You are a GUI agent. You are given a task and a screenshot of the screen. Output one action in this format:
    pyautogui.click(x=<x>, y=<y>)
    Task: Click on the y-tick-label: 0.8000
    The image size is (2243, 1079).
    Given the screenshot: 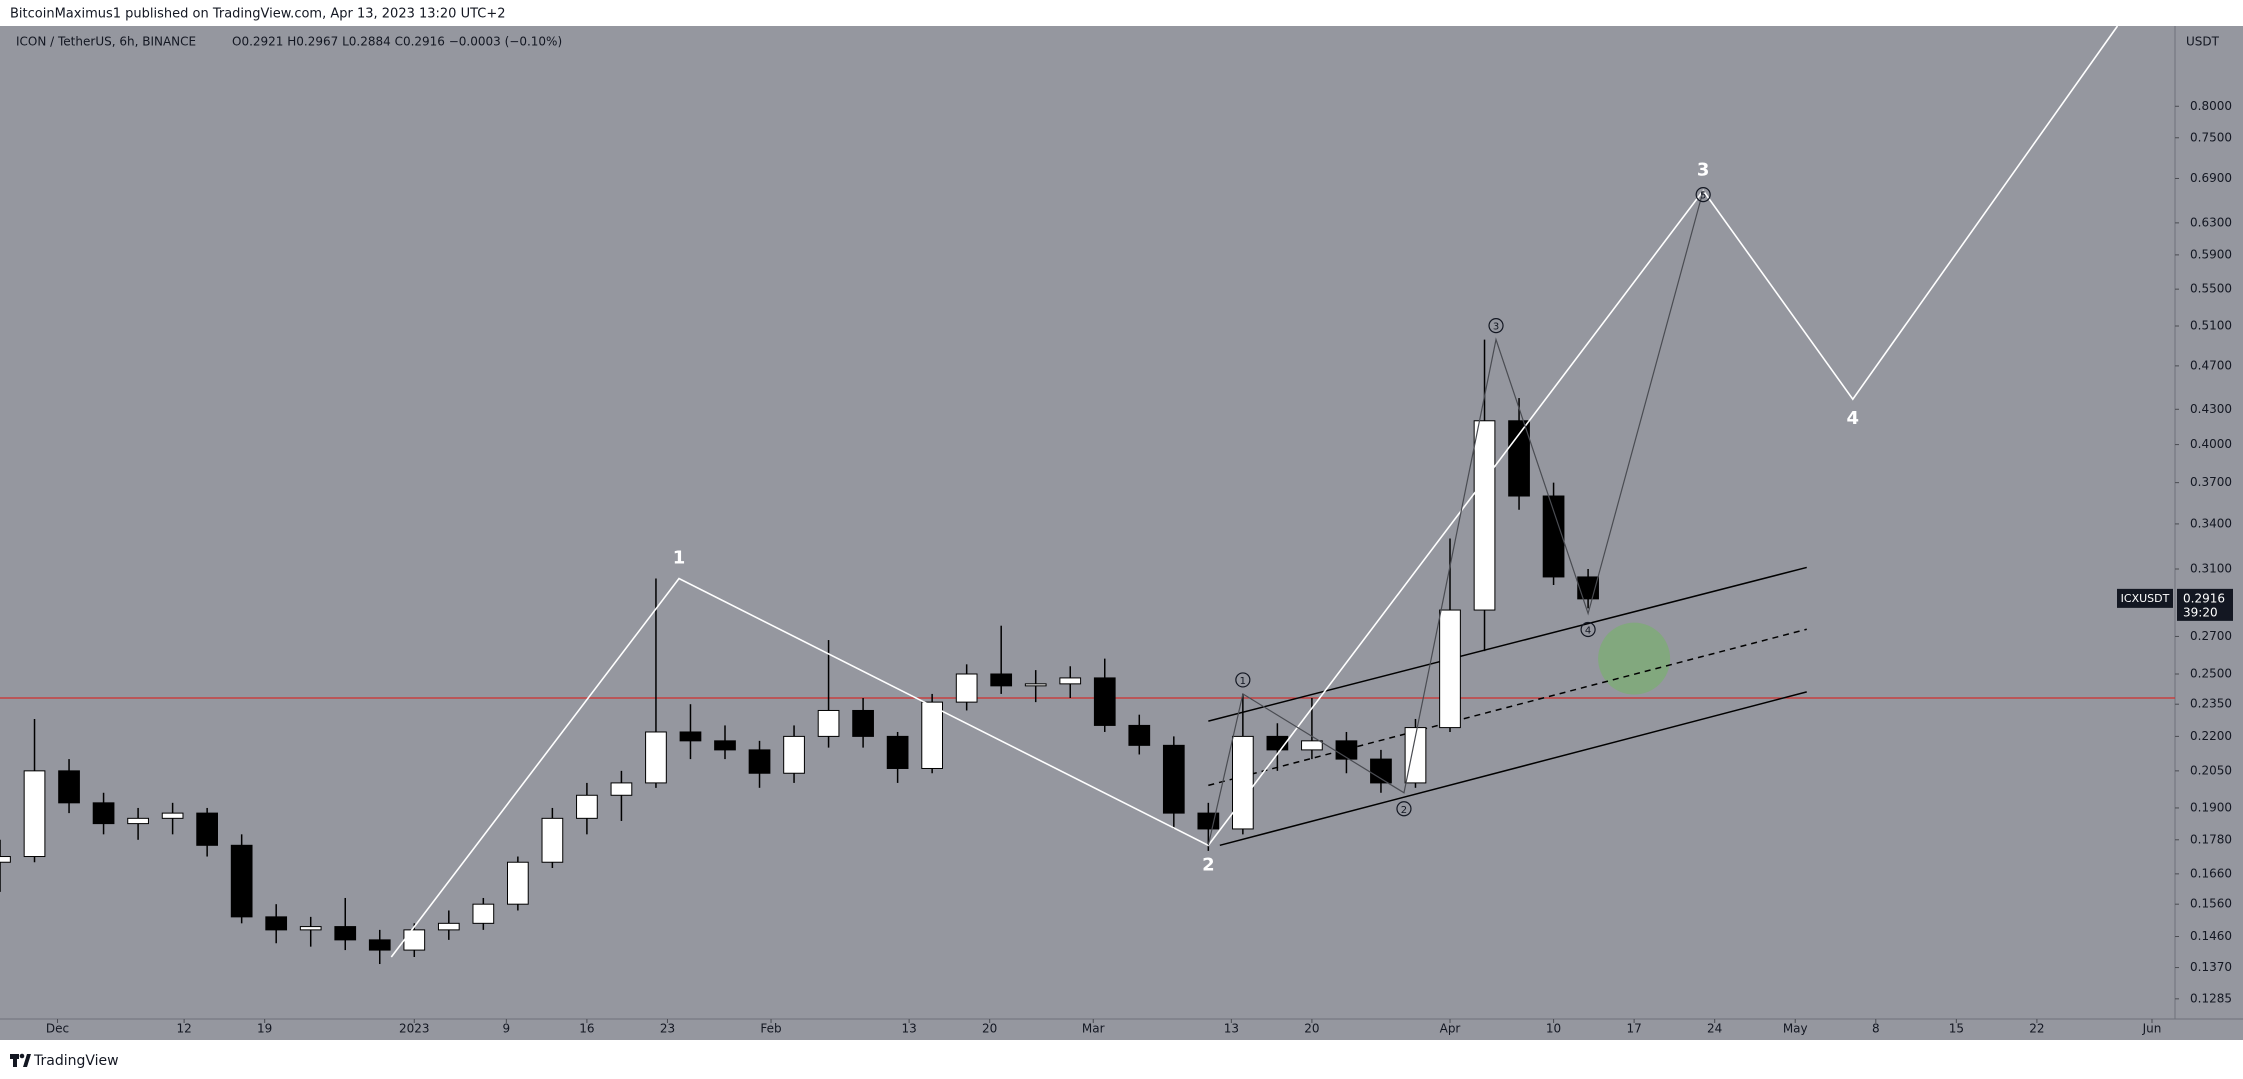 What is the action you would take?
    pyautogui.click(x=2211, y=106)
    